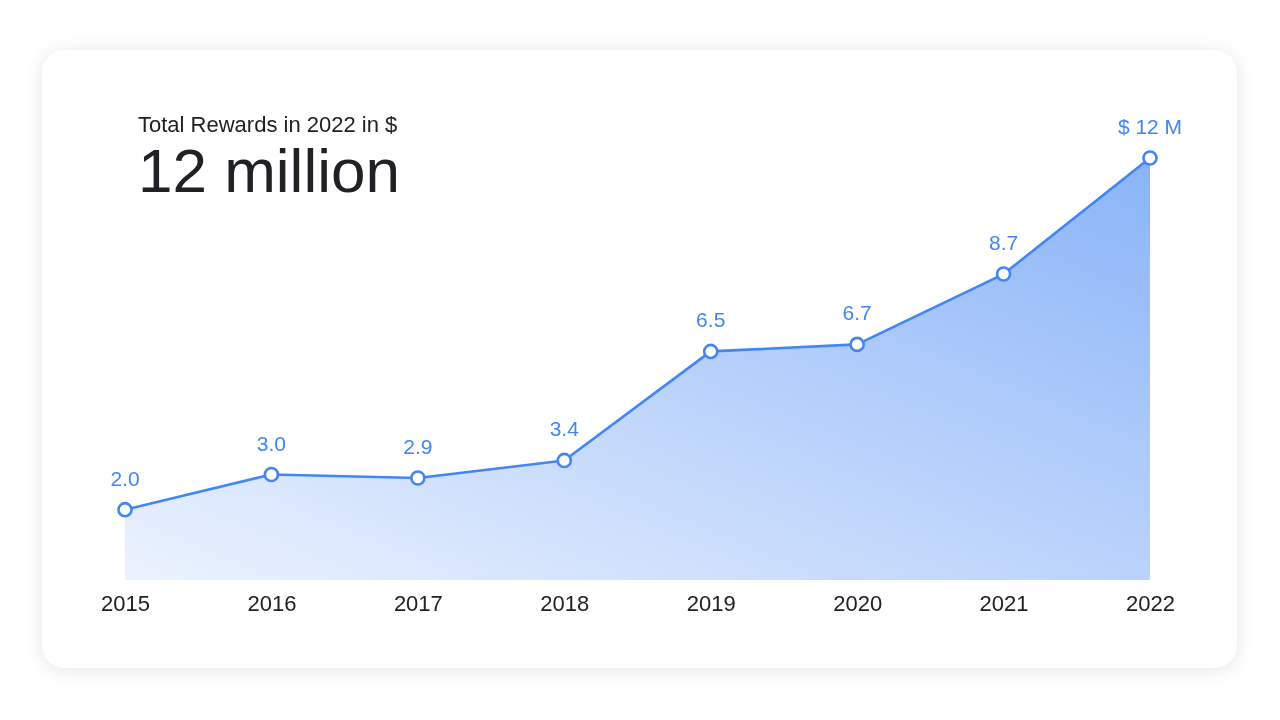 Image resolution: width=1280 pixels, height=720 pixels. What do you see at coordinates (125, 603) in the screenshot?
I see `x-tick-label: 2015` at bounding box center [125, 603].